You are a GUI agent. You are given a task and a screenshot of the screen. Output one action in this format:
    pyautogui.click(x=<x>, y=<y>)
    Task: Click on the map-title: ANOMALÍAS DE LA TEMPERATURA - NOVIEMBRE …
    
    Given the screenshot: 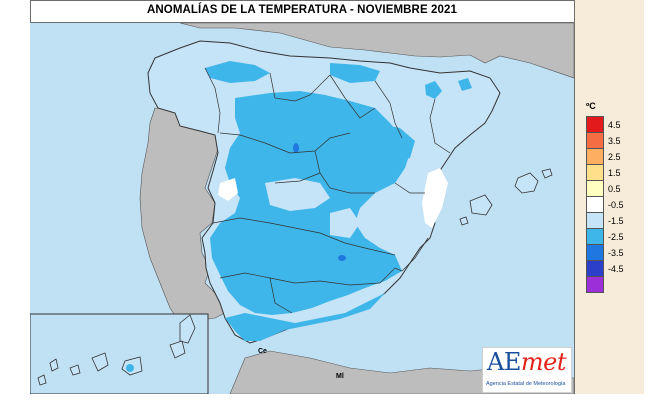 What is the action you would take?
    pyautogui.click(x=302, y=10)
    